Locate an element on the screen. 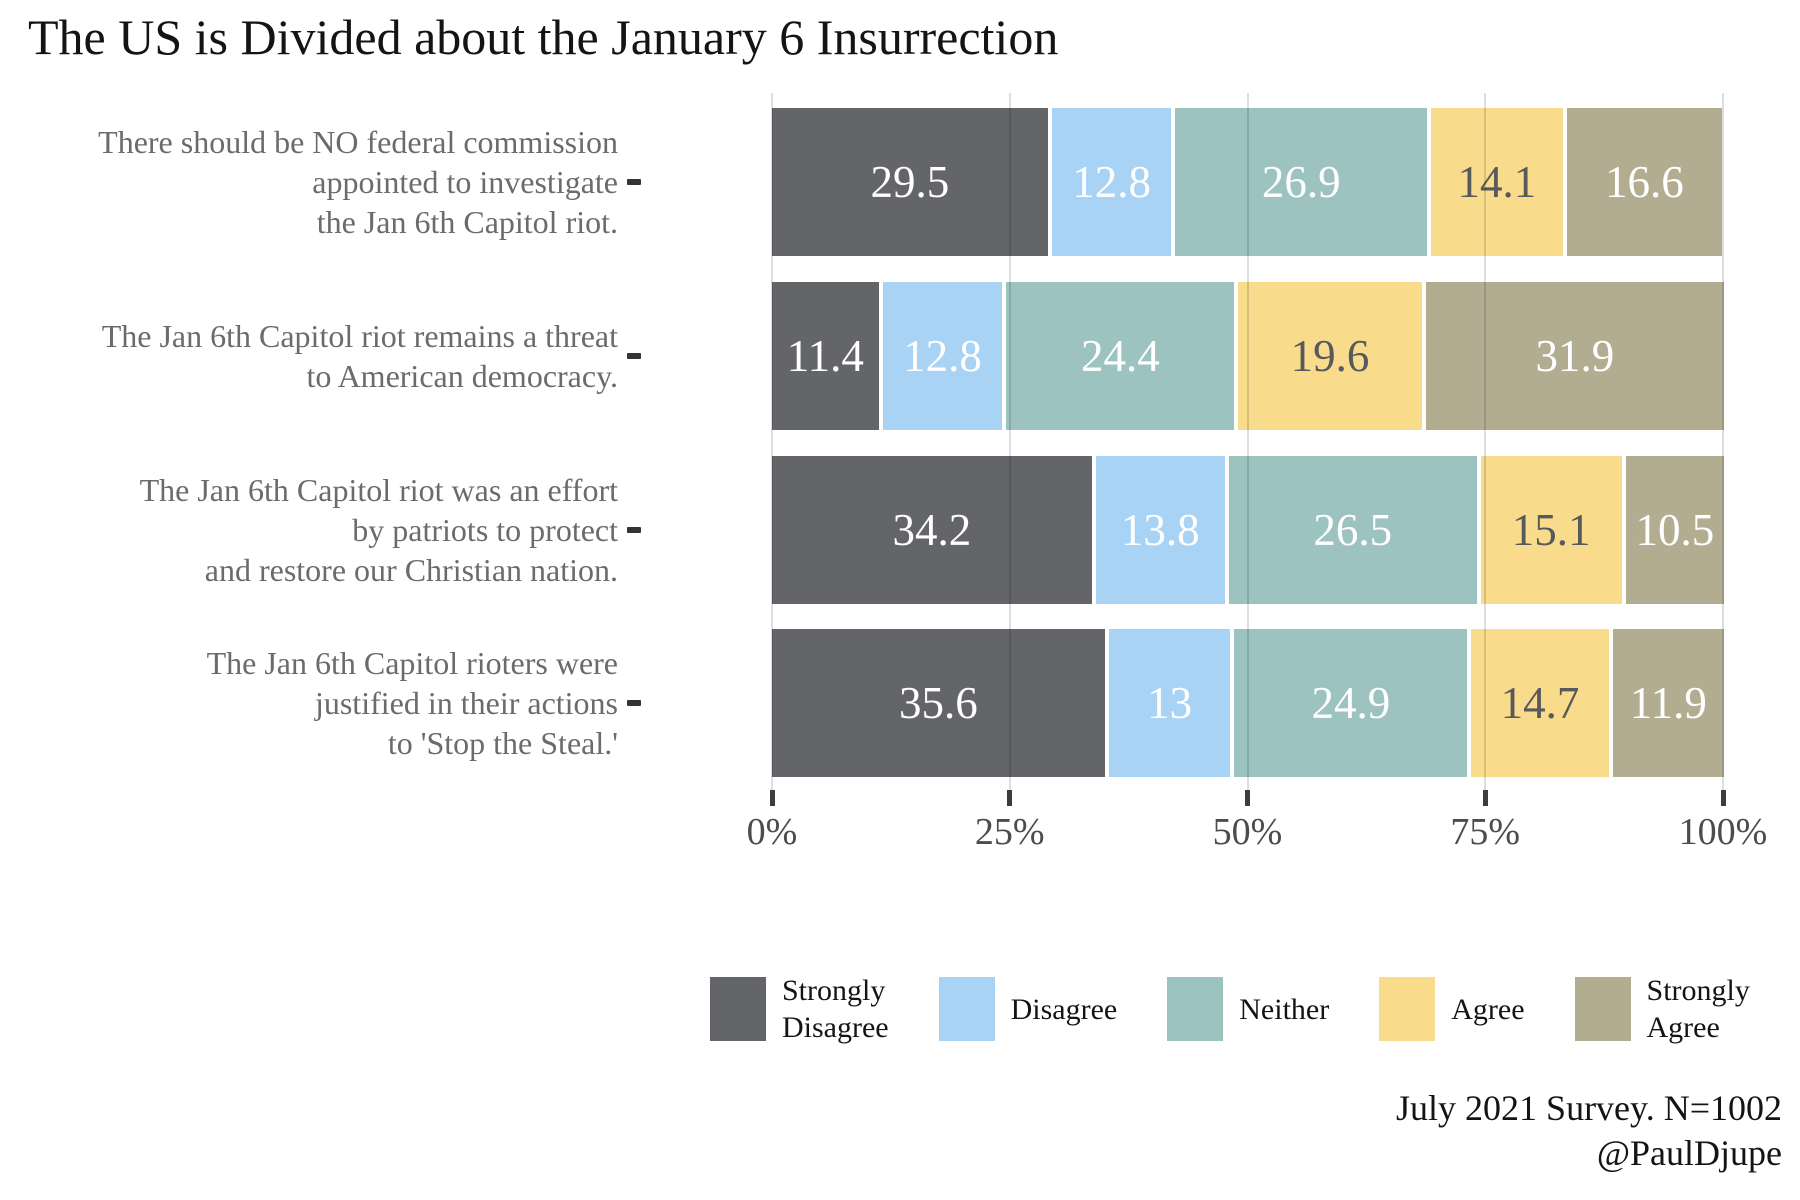 This screenshot has height=1200, width=1800. bar-value-label: 14.1 is located at coordinates (1497, 182).